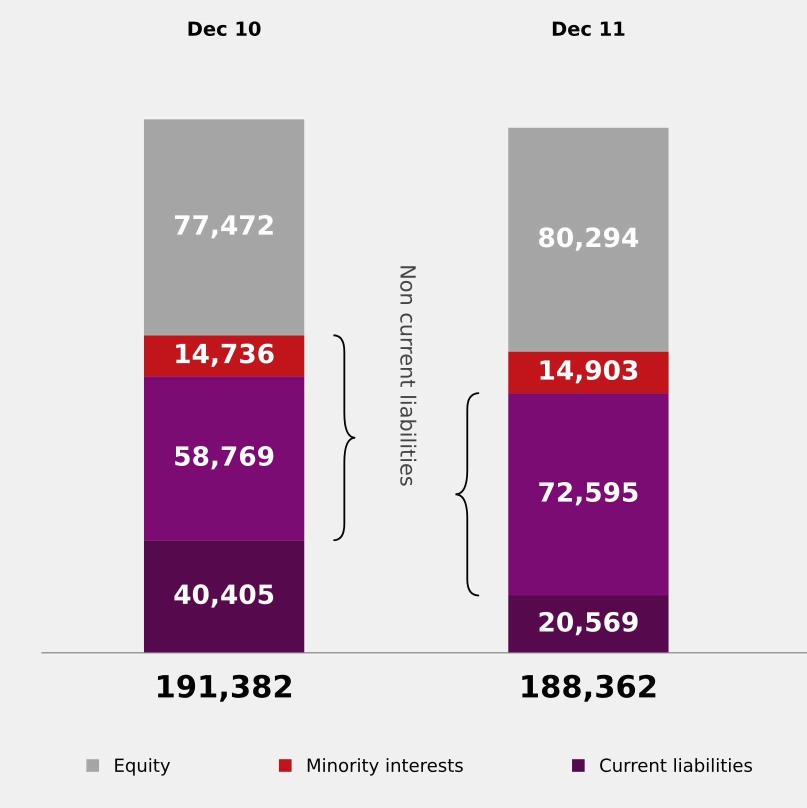  I want to click on legend-label: Minority interests, so click(385, 767).